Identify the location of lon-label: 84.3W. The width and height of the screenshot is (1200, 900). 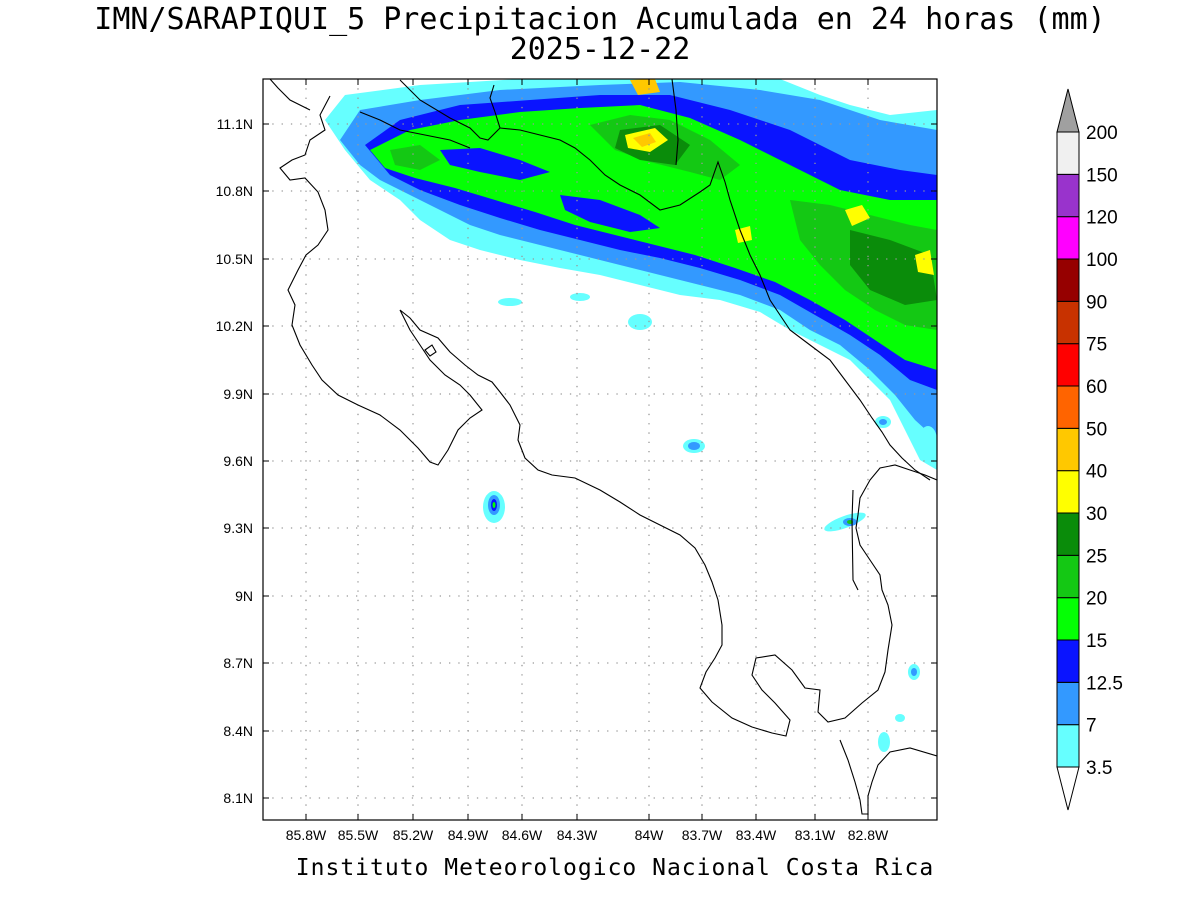
(577, 835).